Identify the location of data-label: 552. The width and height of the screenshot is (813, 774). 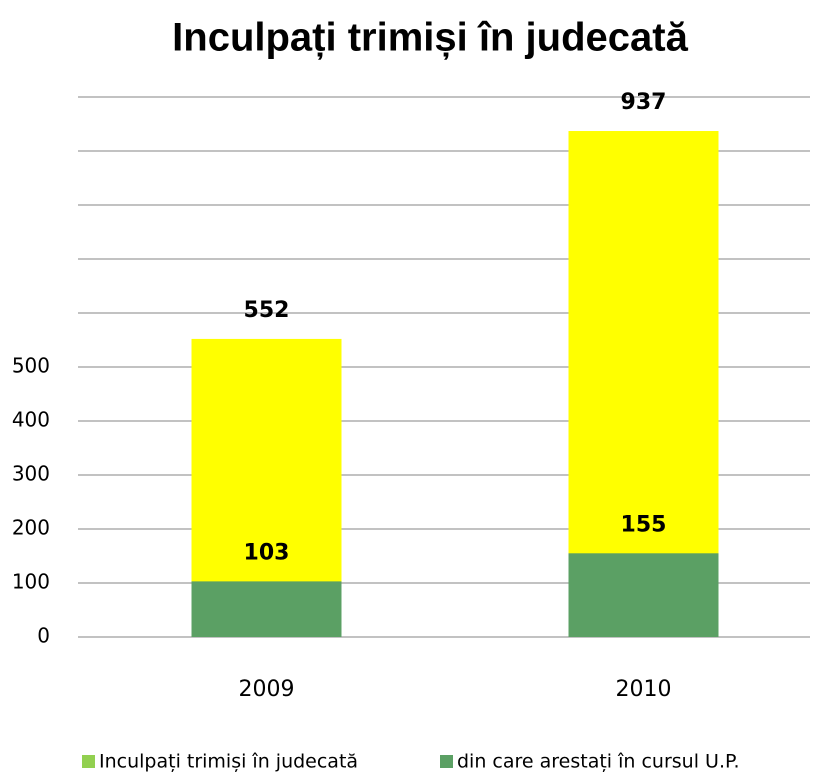
(267, 310).